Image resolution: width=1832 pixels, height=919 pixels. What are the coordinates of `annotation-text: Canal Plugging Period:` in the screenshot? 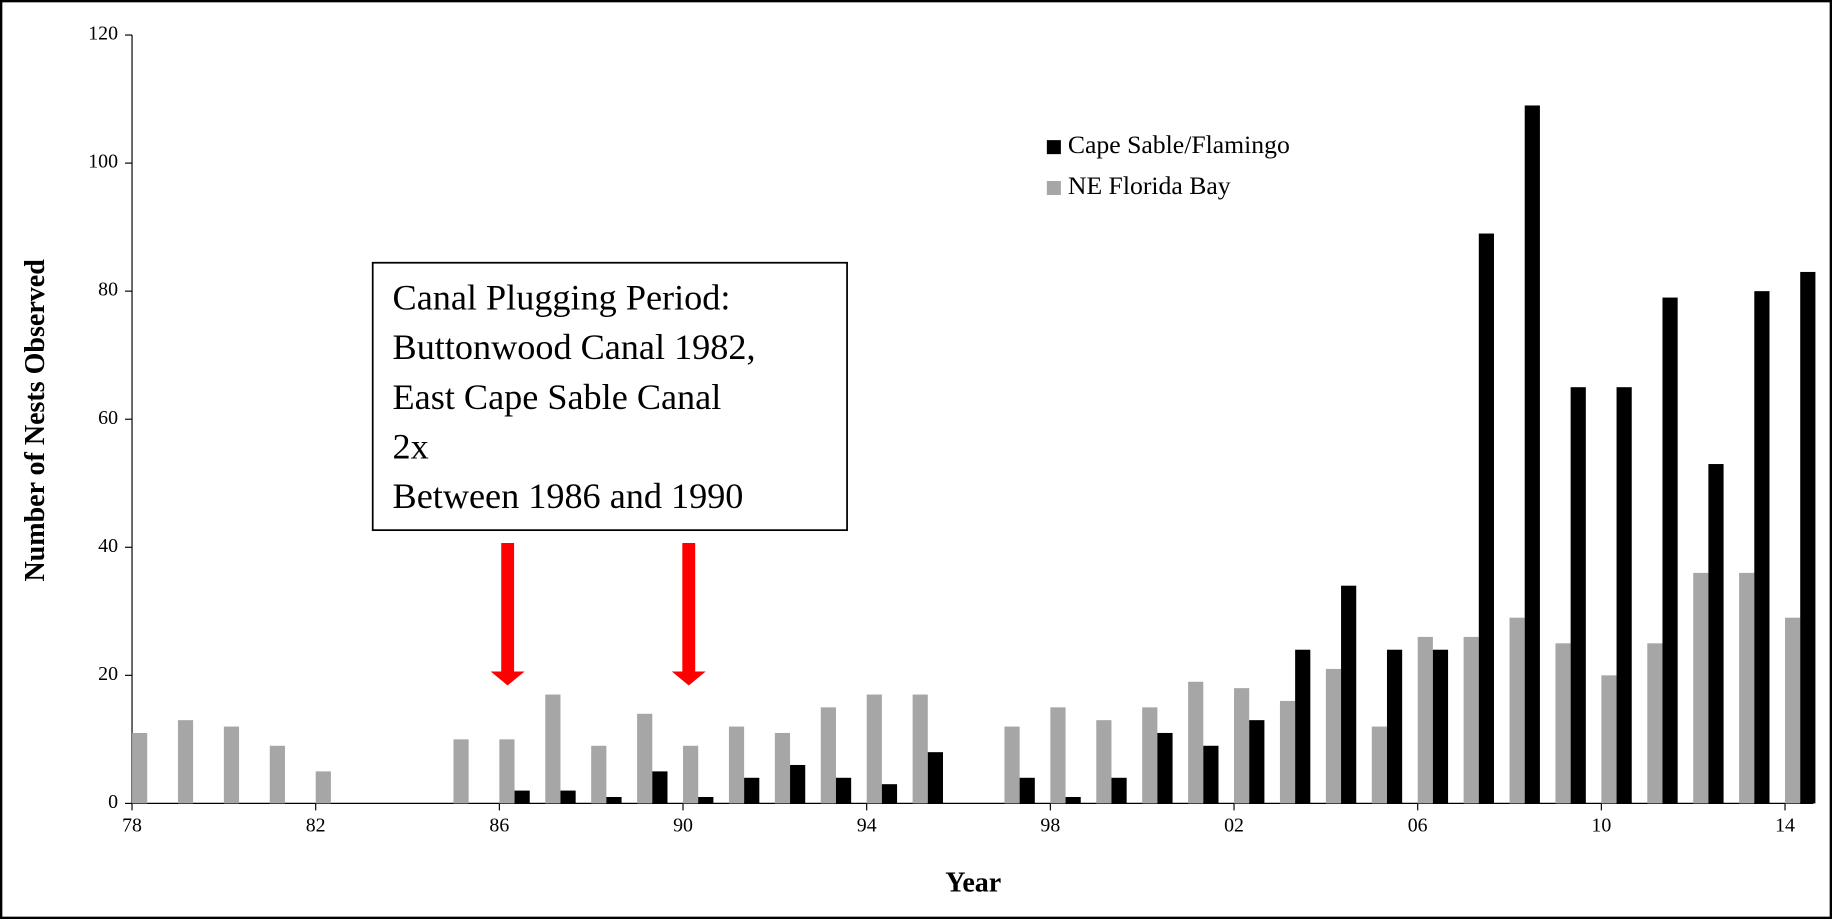 It's located at (562, 298).